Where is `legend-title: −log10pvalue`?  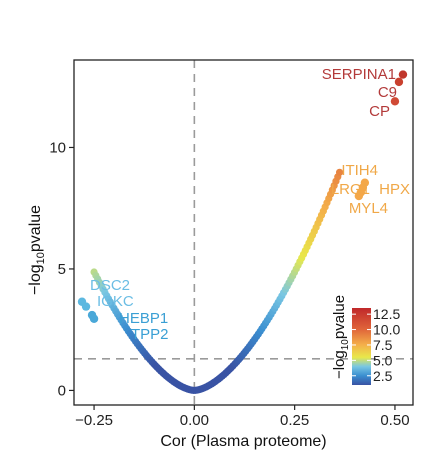
legend-title: −log10pvalue is located at coordinates (341, 337).